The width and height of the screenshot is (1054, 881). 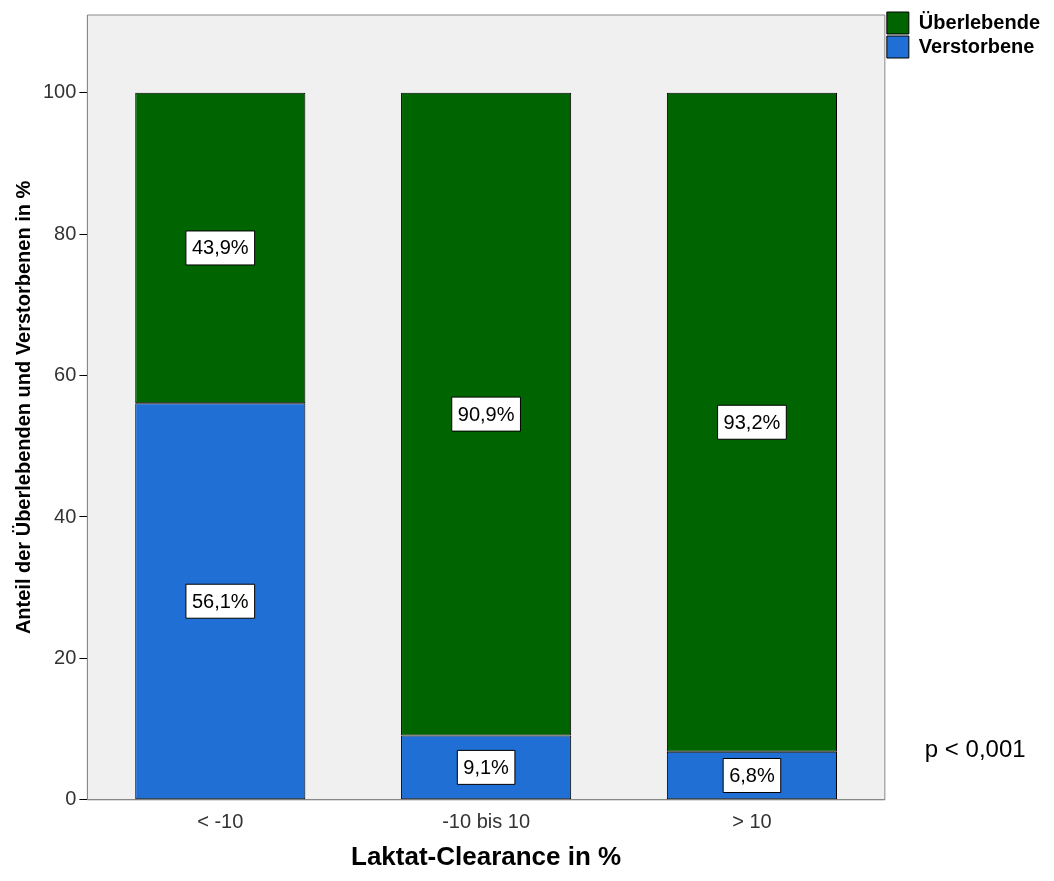 What do you see at coordinates (65, 374) in the screenshot?
I see `y-tick-label: 60` at bounding box center [65, 374].